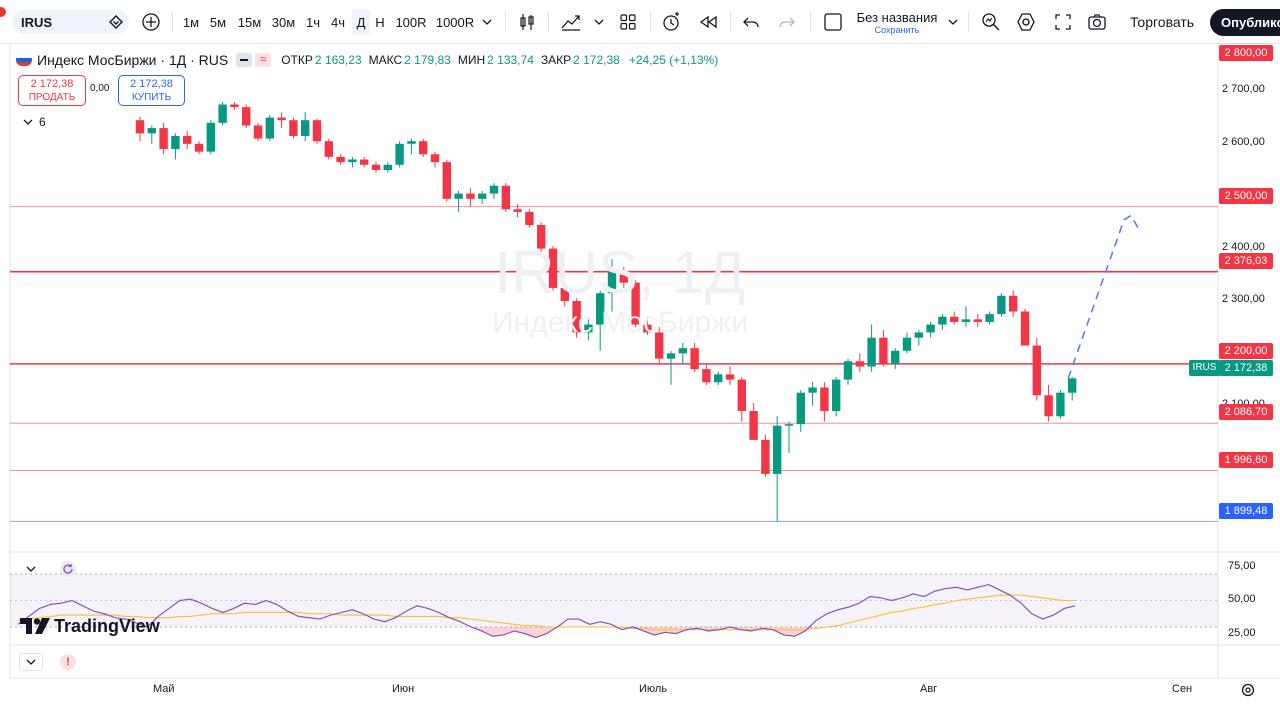  What do you see at coordinates (510, 60) in the screenshot?
I see `low-value: 2 133,74` at bounding box center [510, 60].